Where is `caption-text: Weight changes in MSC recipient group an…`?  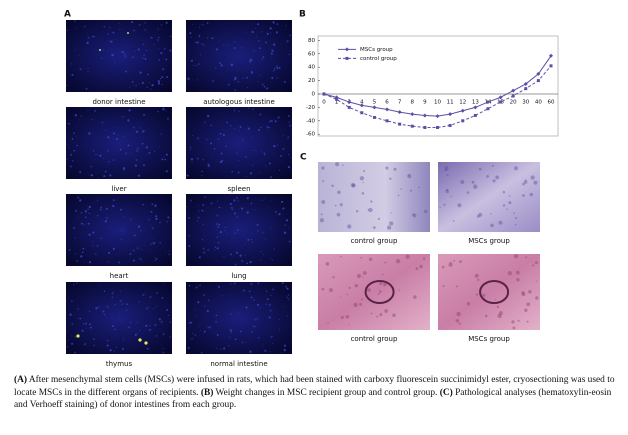
caption-text: Weight changes in MSC recipient group an… is located at coordinates (326, 392).